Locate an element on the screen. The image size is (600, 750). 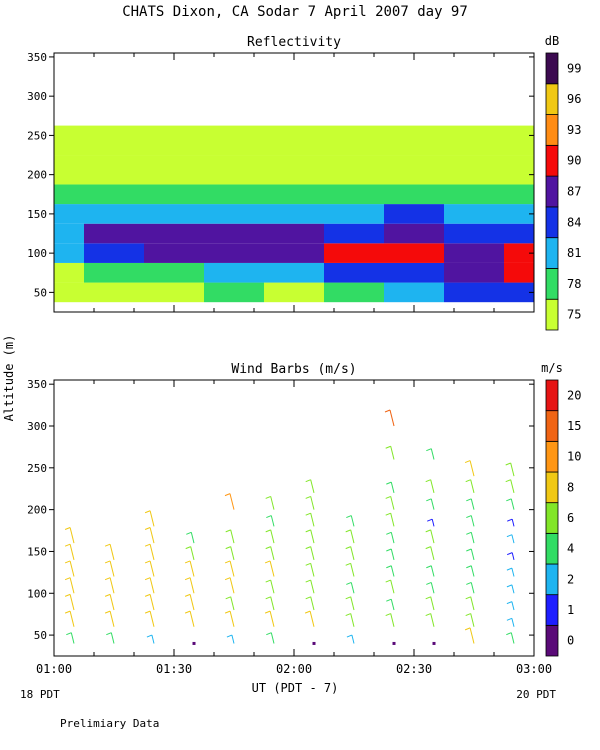
reflectivity-y-tick-label: 200 is located at coordinates (37, 175).